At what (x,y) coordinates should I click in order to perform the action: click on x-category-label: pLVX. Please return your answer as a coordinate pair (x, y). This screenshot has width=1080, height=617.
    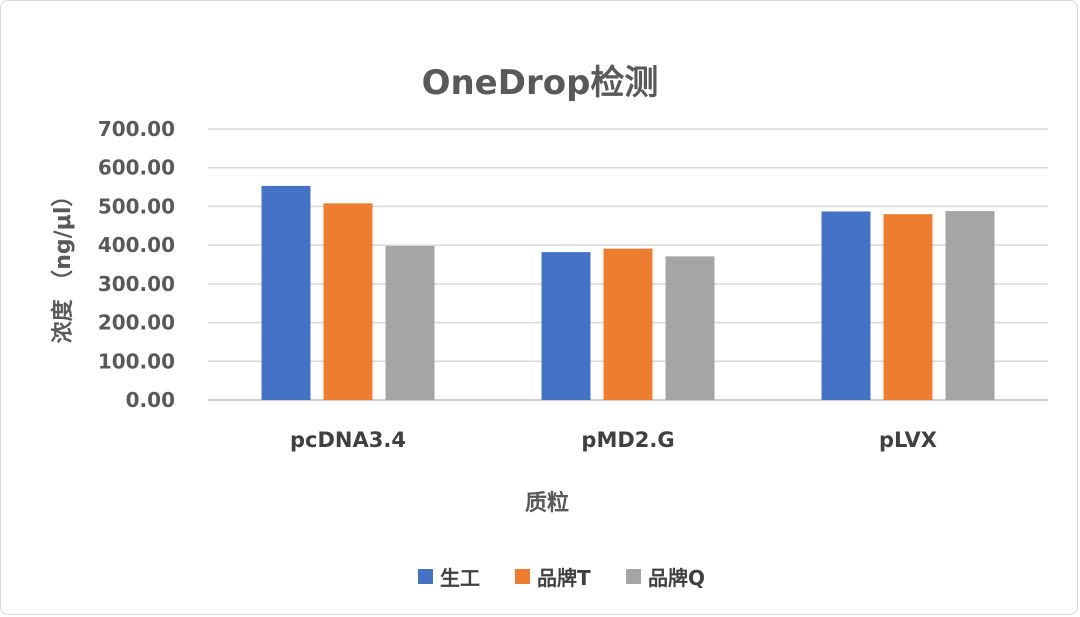
    Looking at the image, I should click on (908, 440).